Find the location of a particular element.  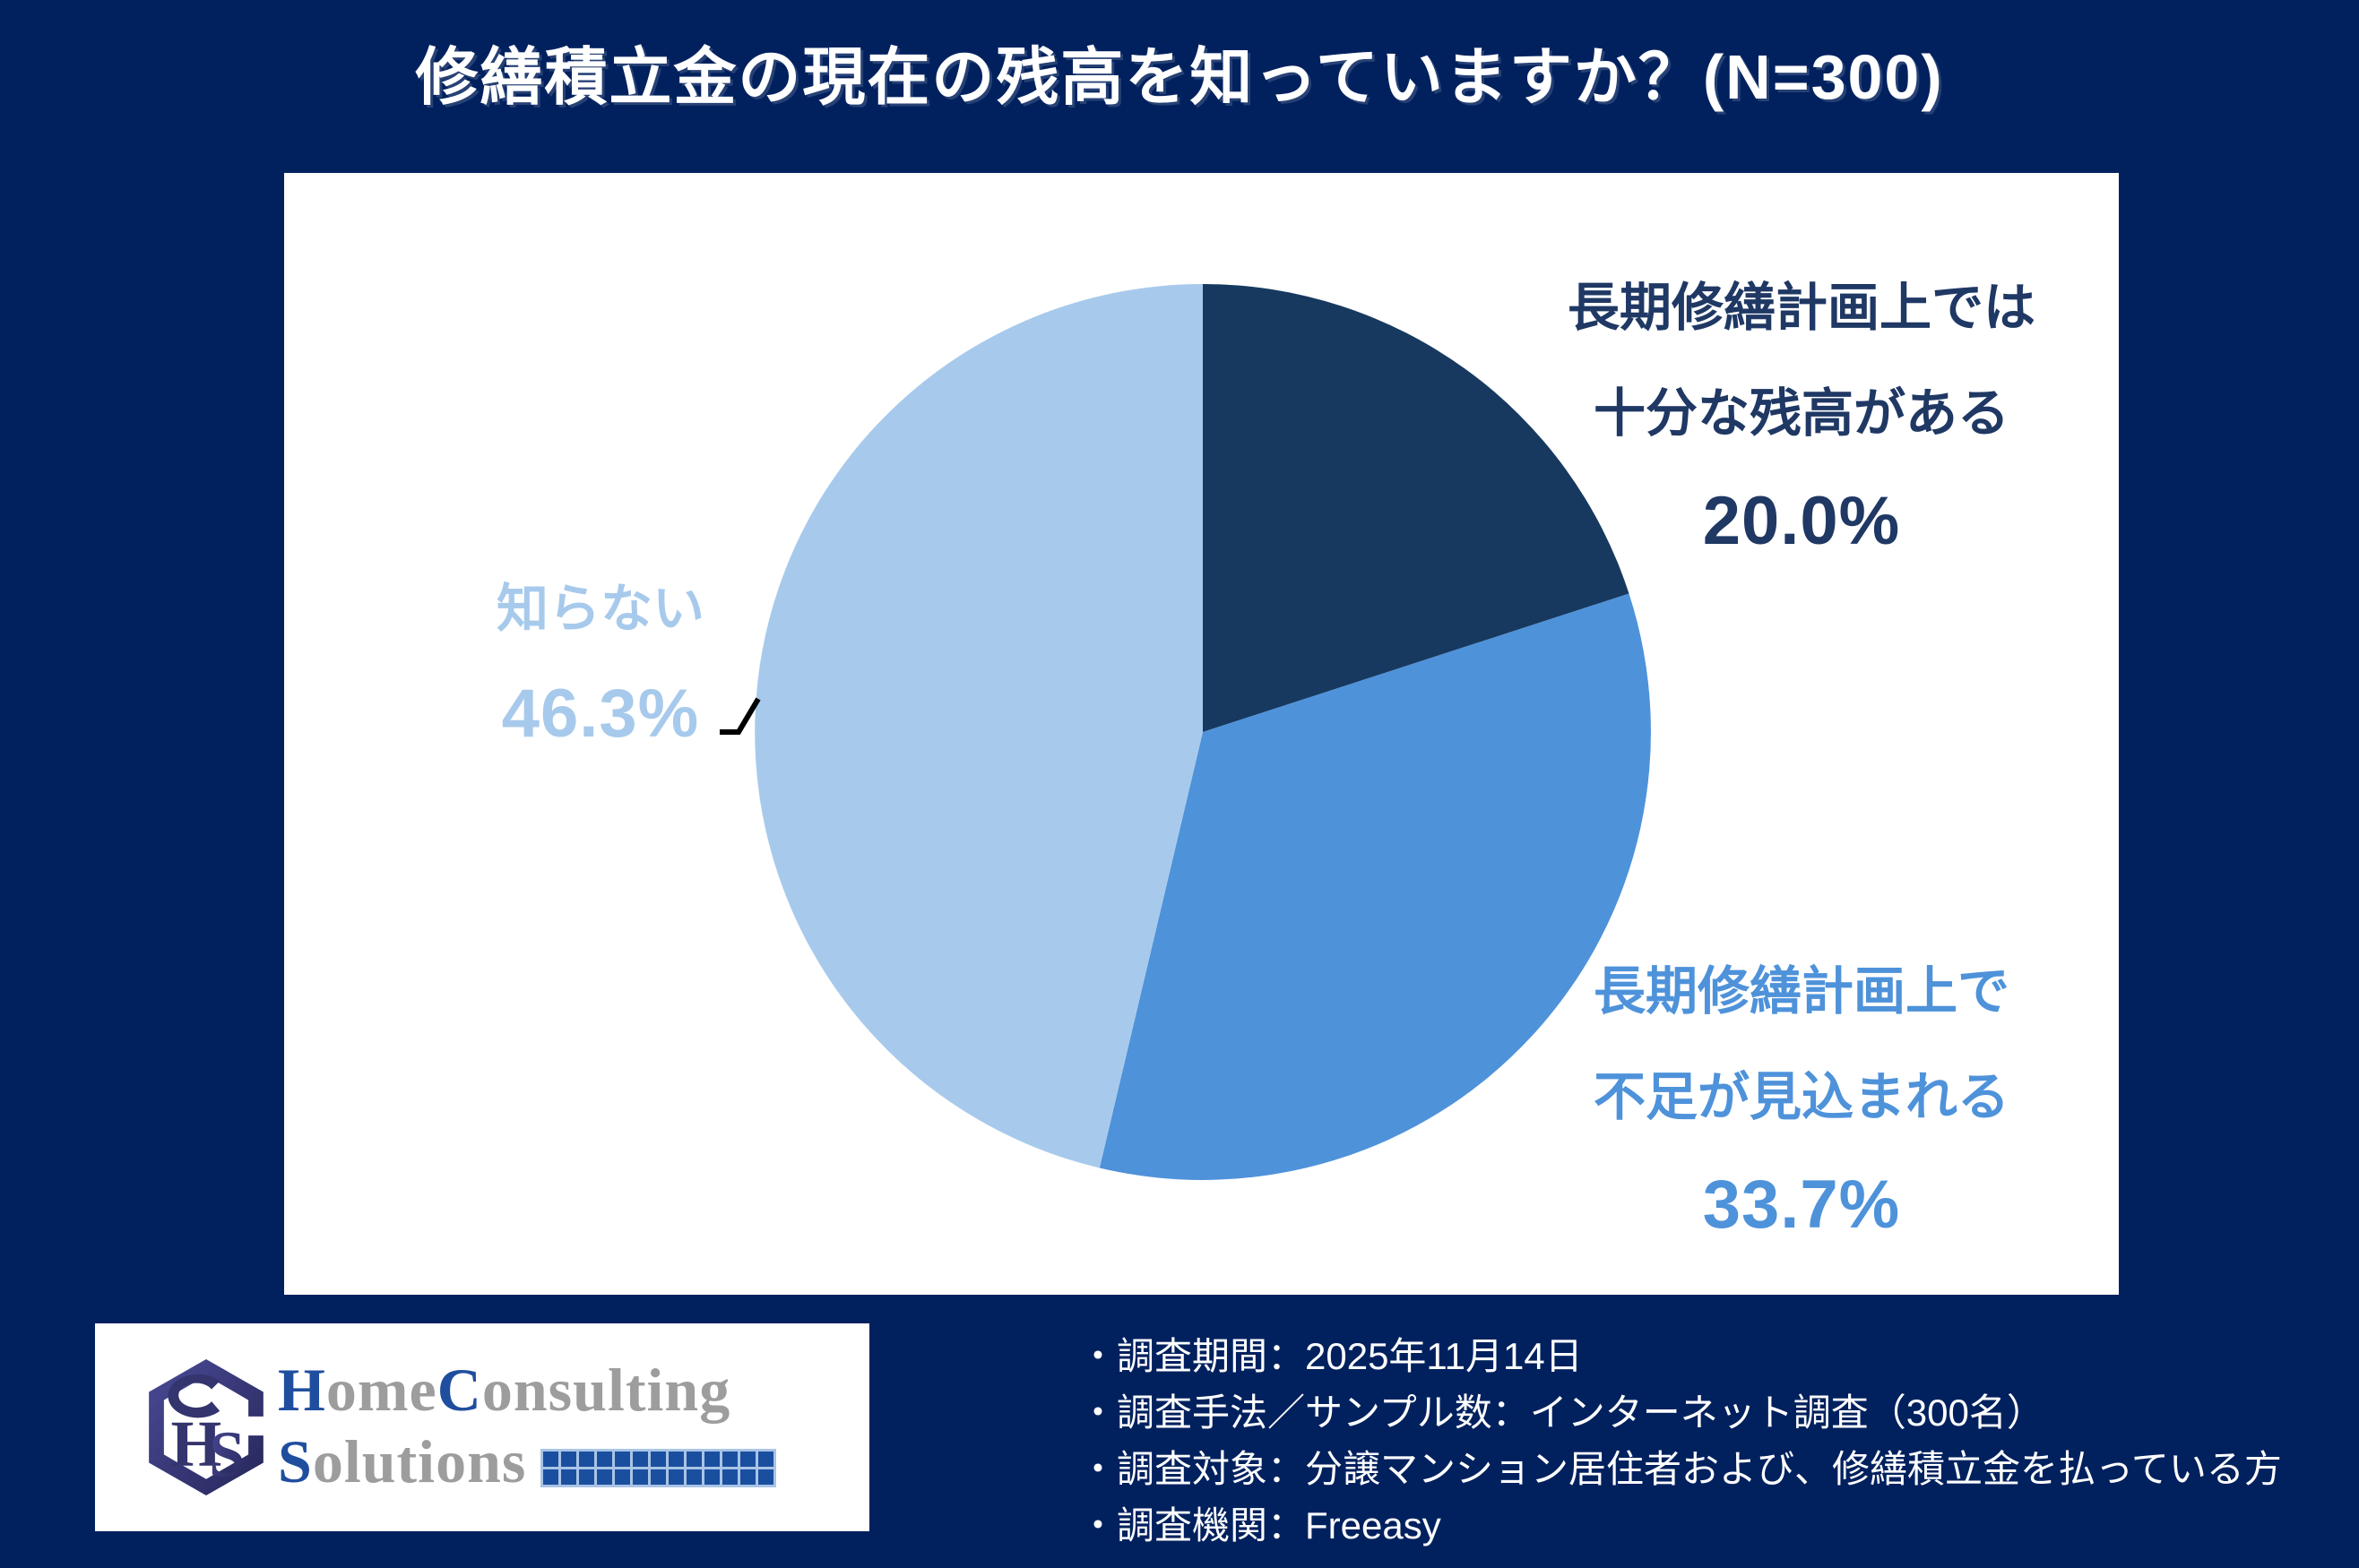

logo-squares-pattern is located at coordinates (659, 1468).